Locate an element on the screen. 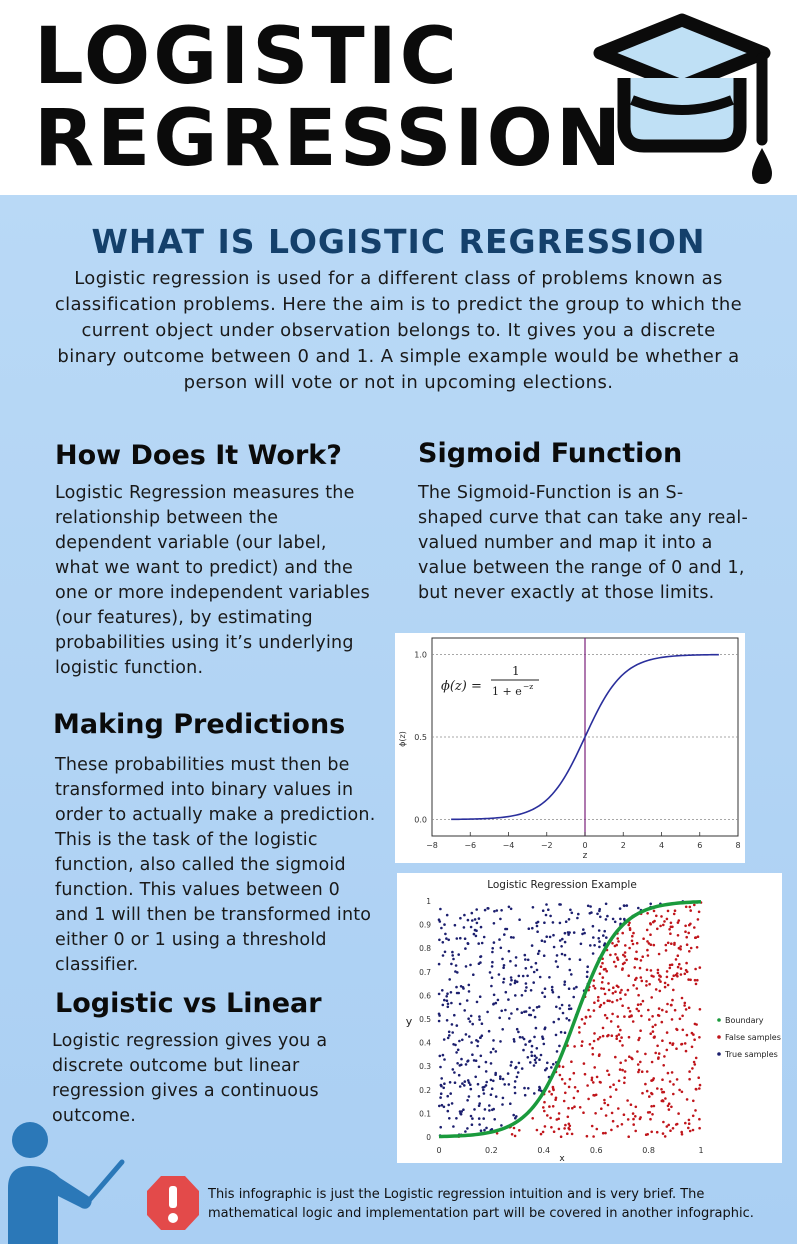 The height and width of the screenshot is (1244, 797). sigmoid-xtick-label: −6 is located at coordinates (470, 845).